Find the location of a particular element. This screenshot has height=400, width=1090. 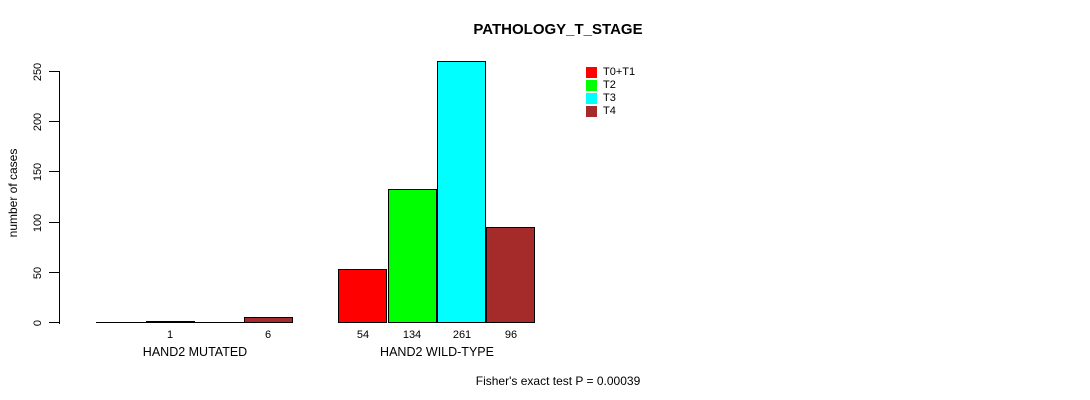

y-tick-label-100: 100 is located at coordinates (38, 223).